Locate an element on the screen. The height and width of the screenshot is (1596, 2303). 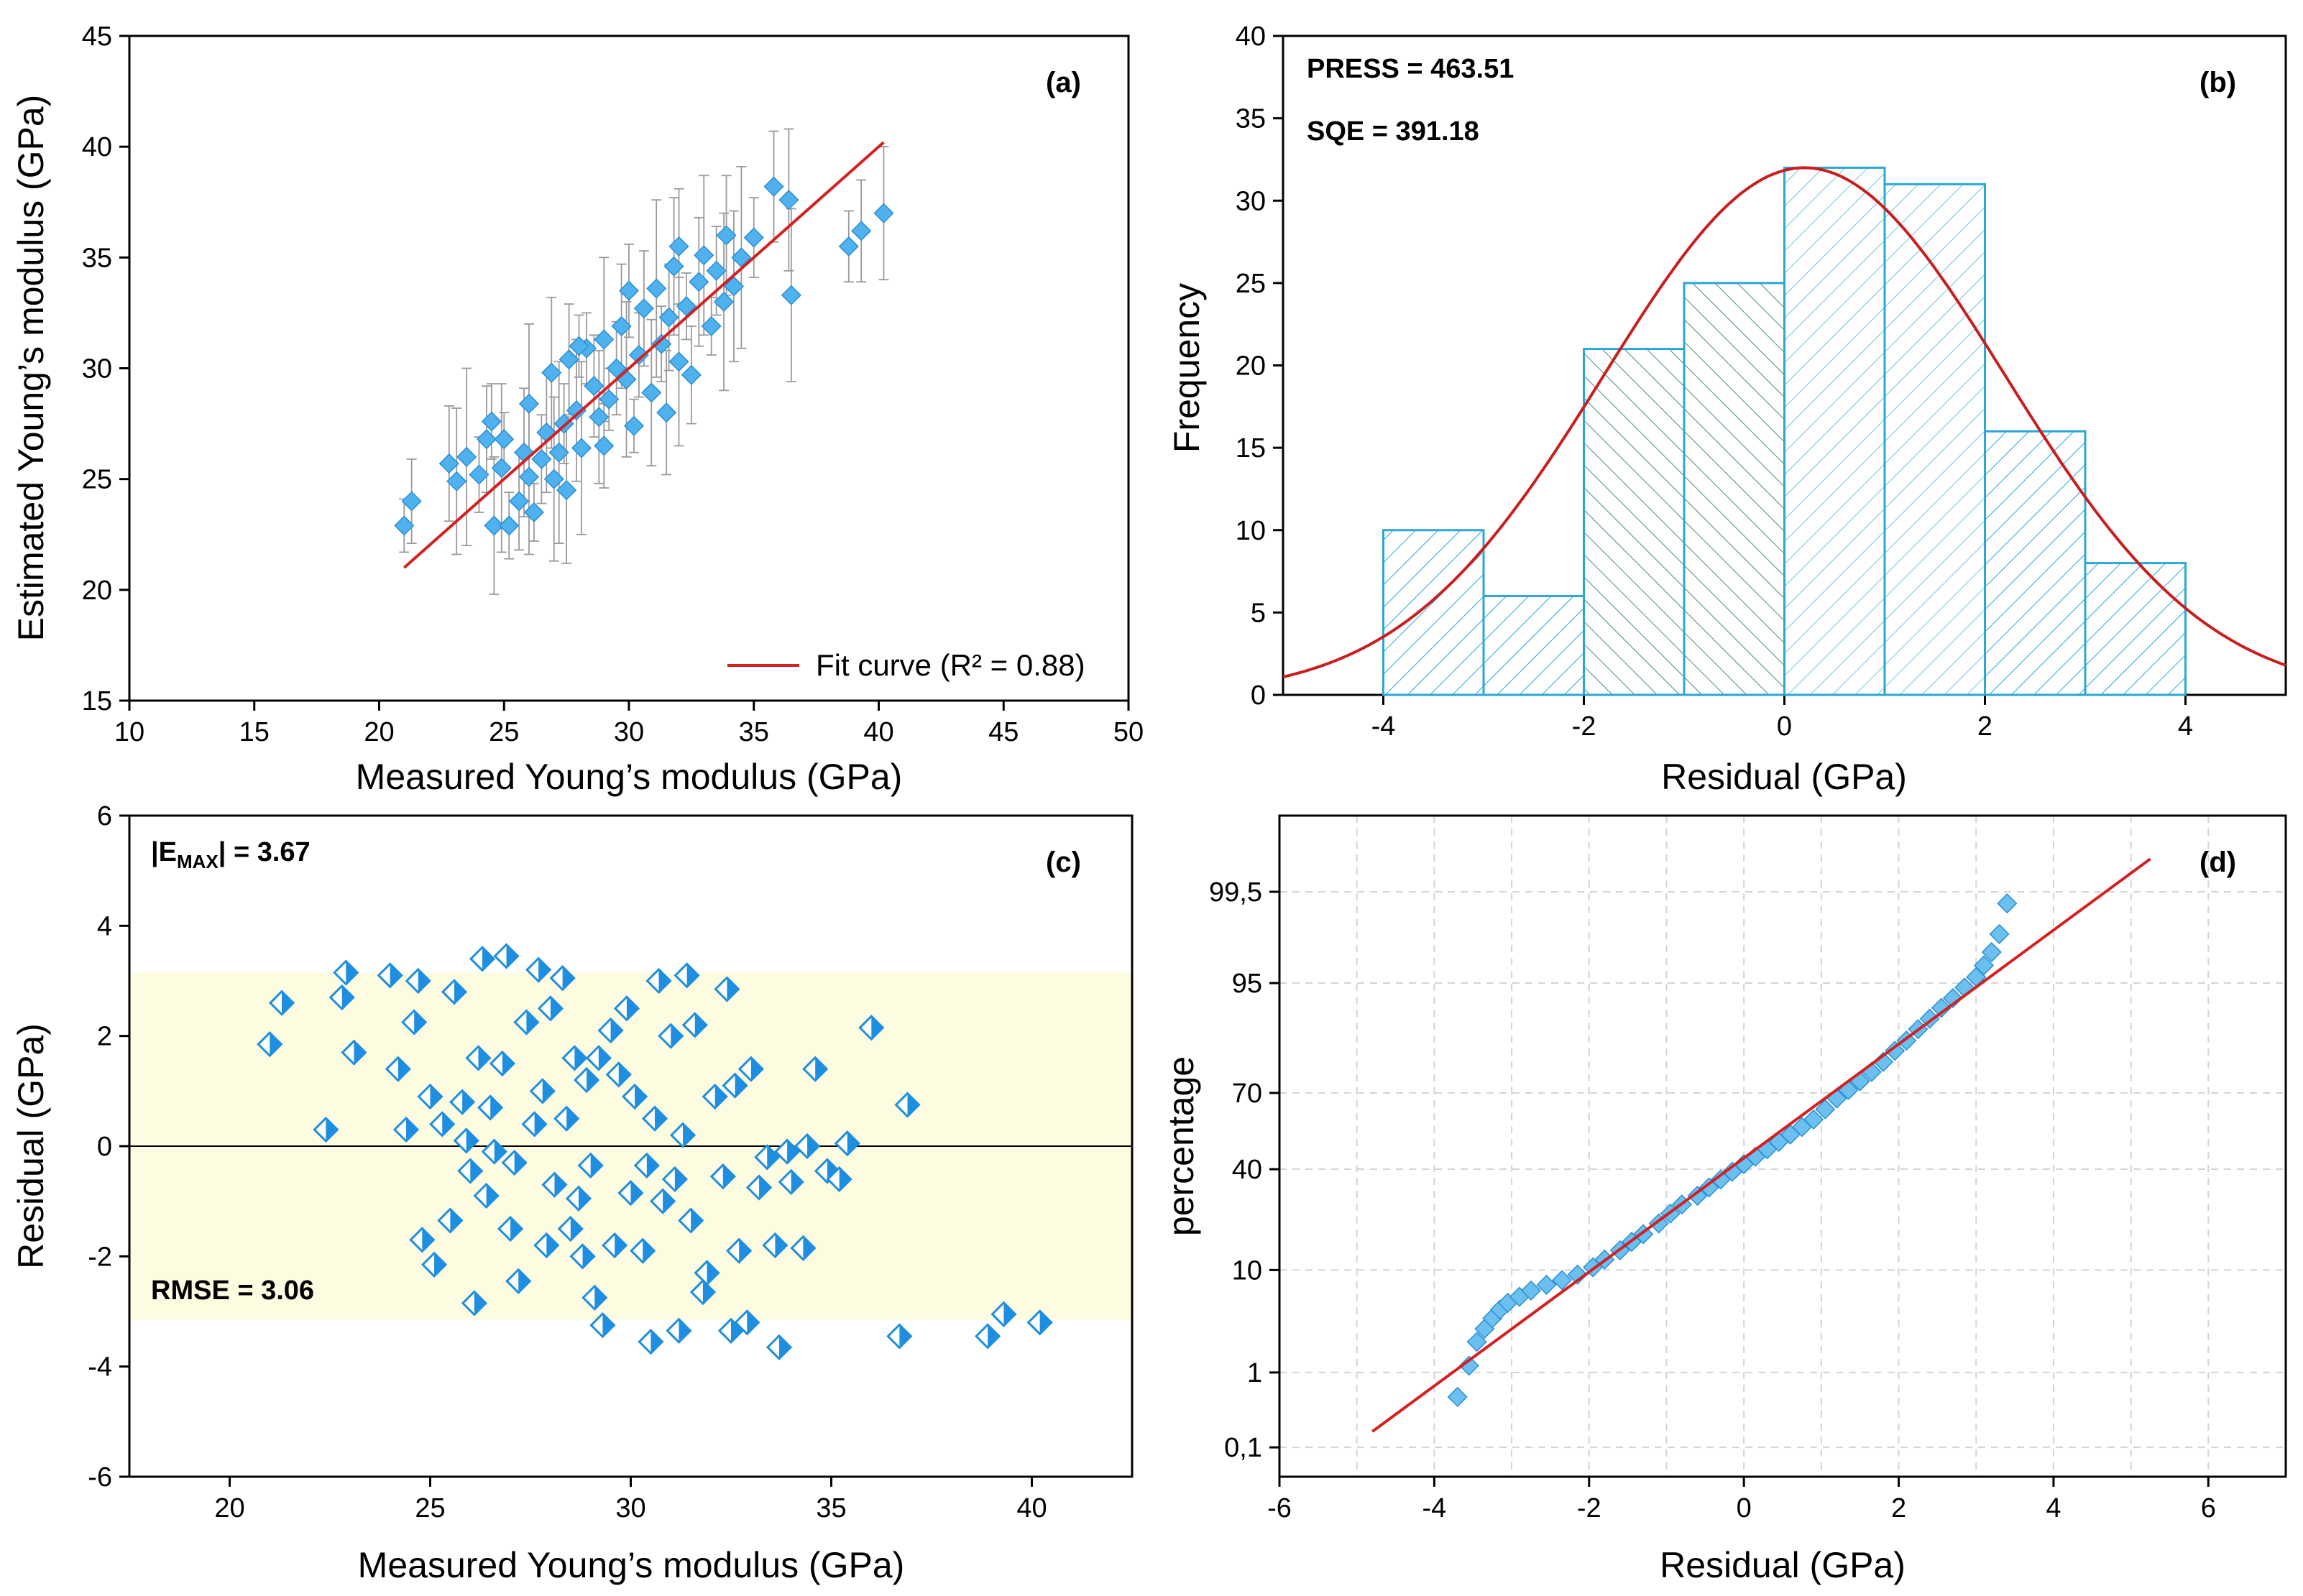
x-tick-label-b: 2 is located at coordinates (1984, 726).